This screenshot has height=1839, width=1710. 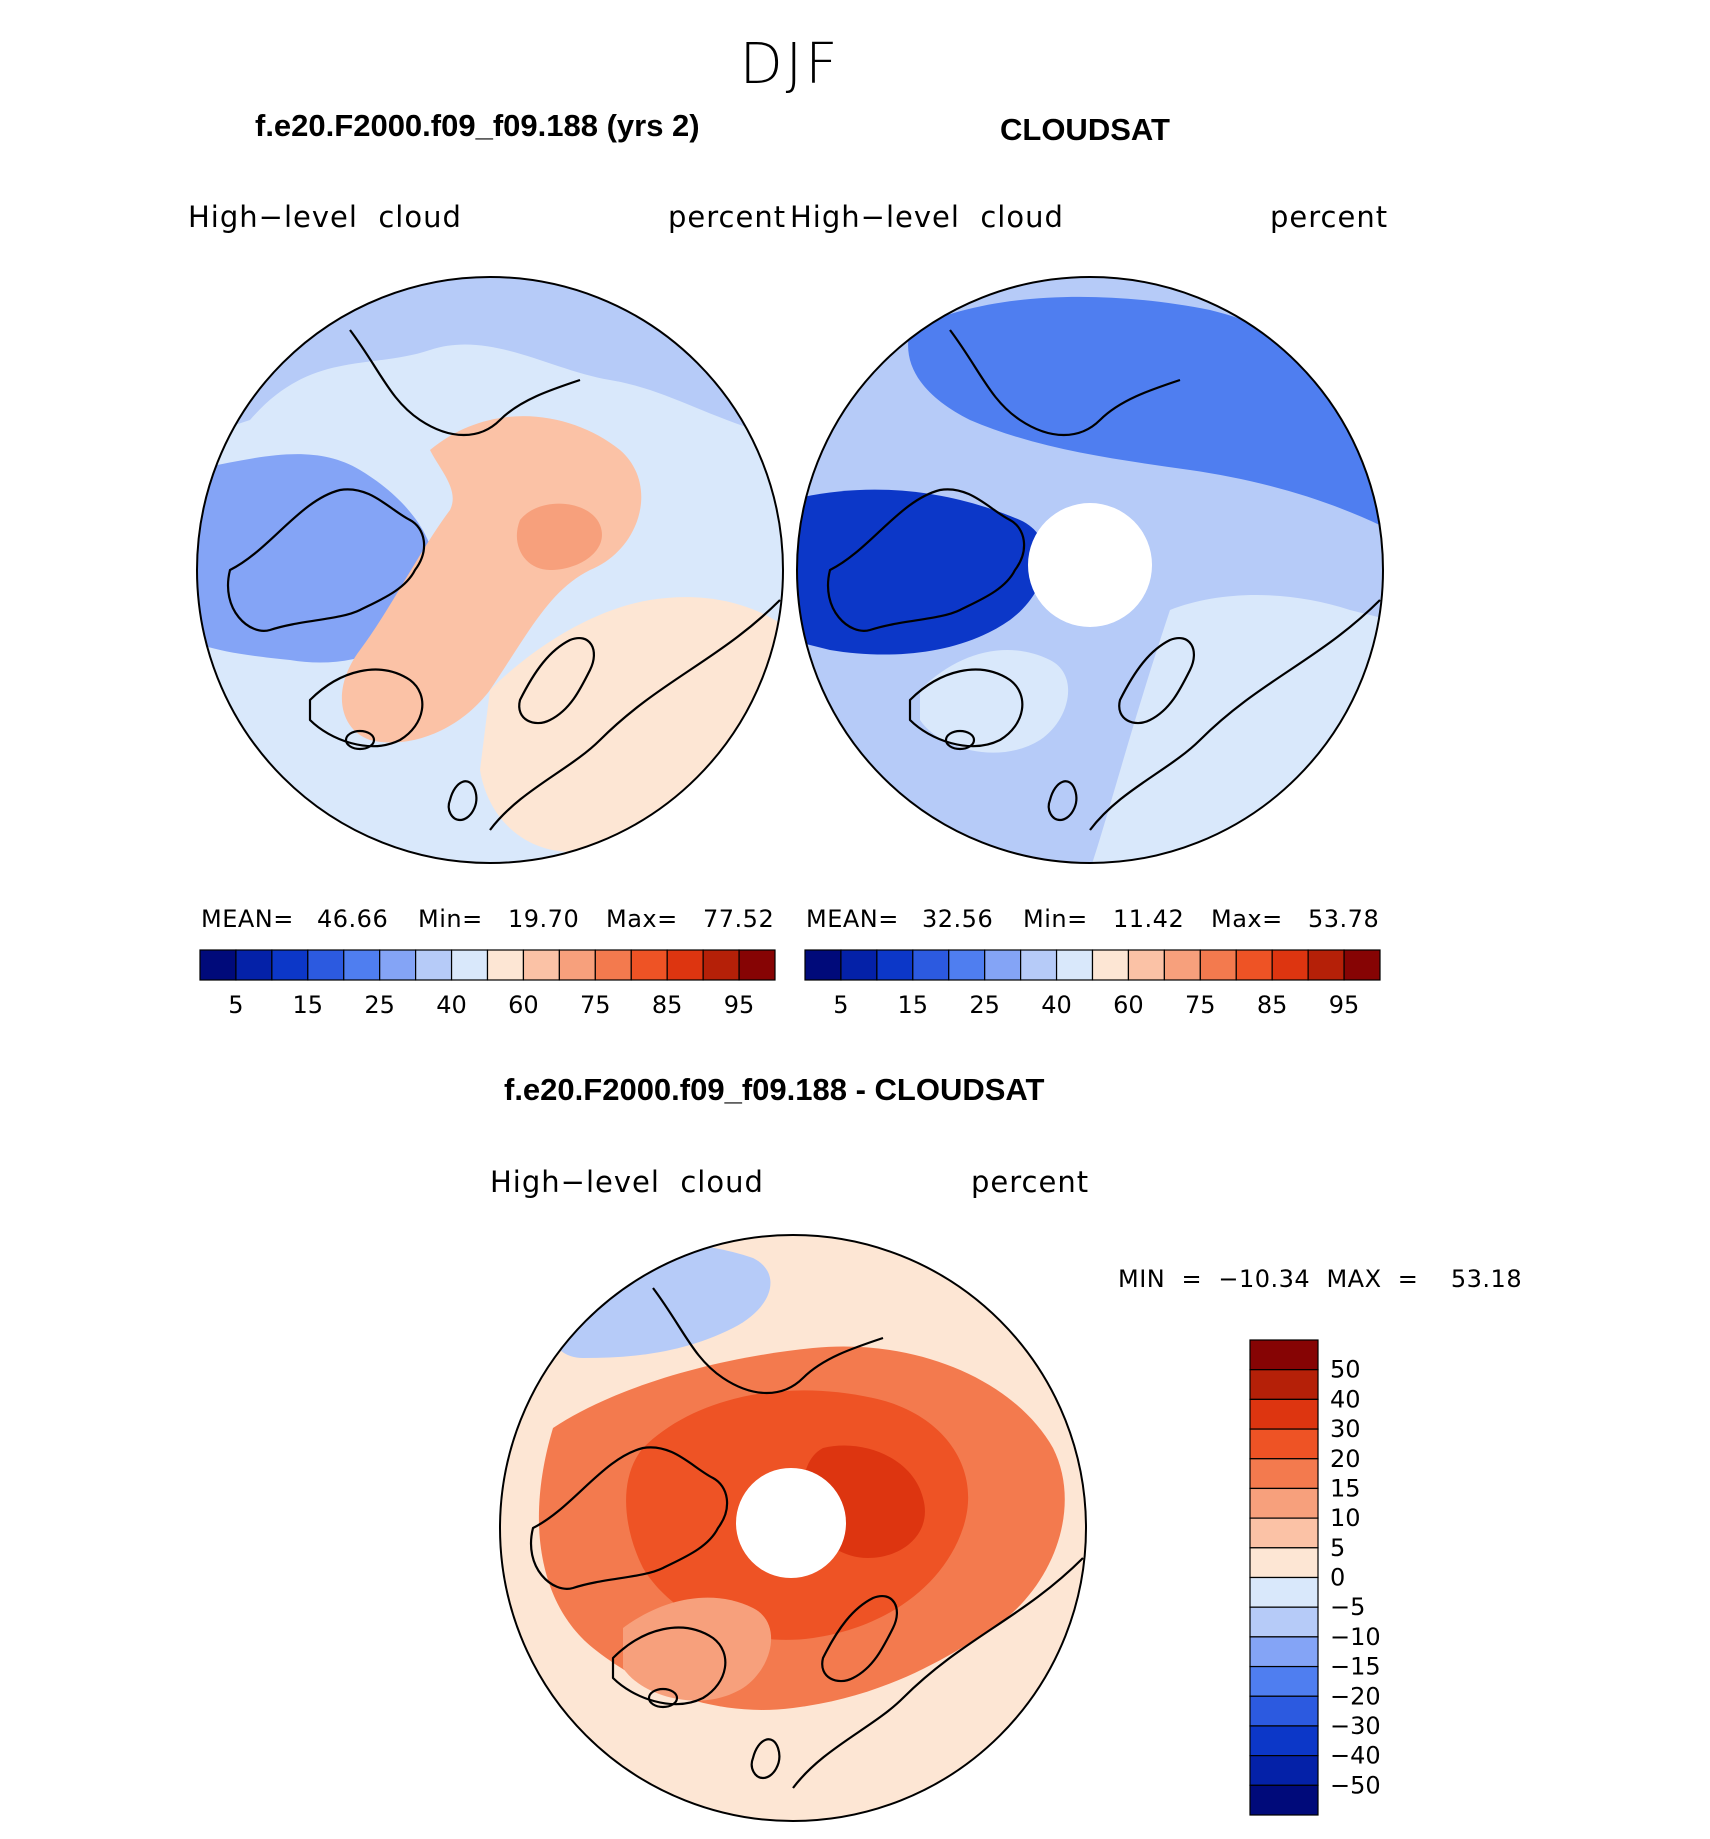 I want to click on season-title: DJF, so click(x=790, y=64).